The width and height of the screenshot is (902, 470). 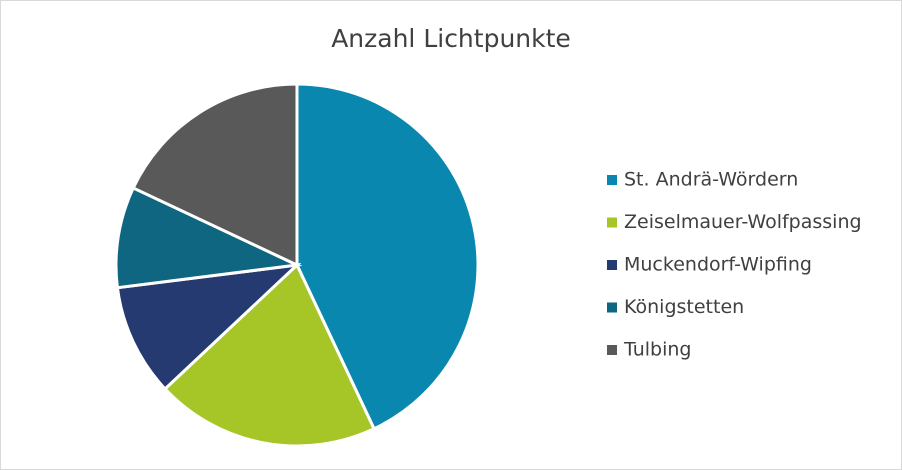 I want to click on legend-label: St. Andrä-Wördern, so click(x=711, y=180).